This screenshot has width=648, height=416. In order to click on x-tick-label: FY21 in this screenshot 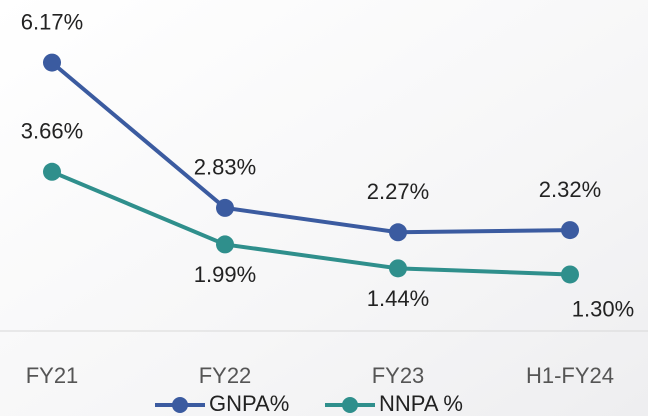, I will do `click(52, 375)`.